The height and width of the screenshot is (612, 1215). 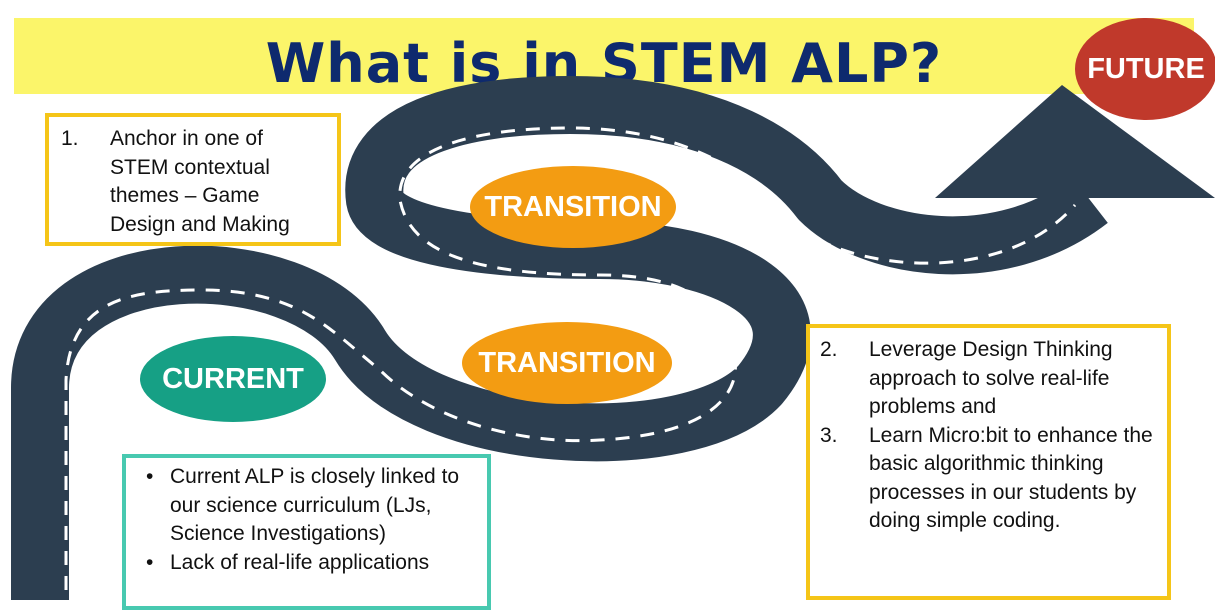 I want to click on list-item: • Lack of real-life applications, so click(x=312, y=563).